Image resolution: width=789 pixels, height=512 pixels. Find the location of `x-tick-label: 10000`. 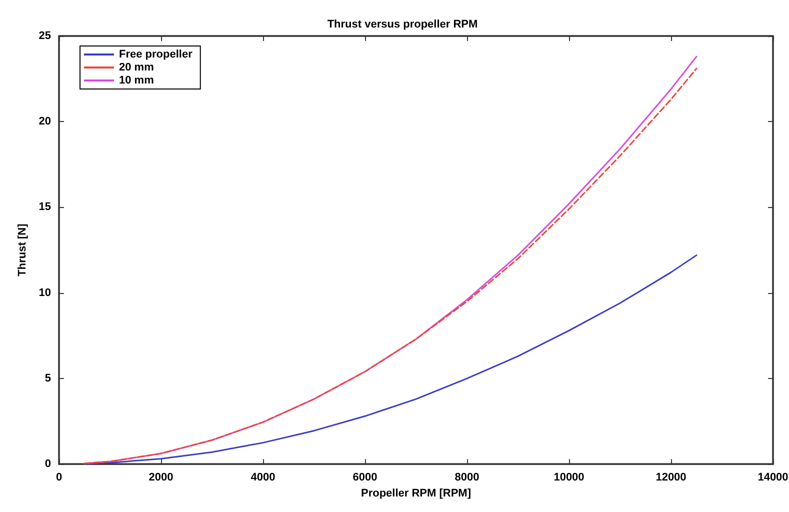

x-tick-label: 10000 is located at coordinates (569, 478).